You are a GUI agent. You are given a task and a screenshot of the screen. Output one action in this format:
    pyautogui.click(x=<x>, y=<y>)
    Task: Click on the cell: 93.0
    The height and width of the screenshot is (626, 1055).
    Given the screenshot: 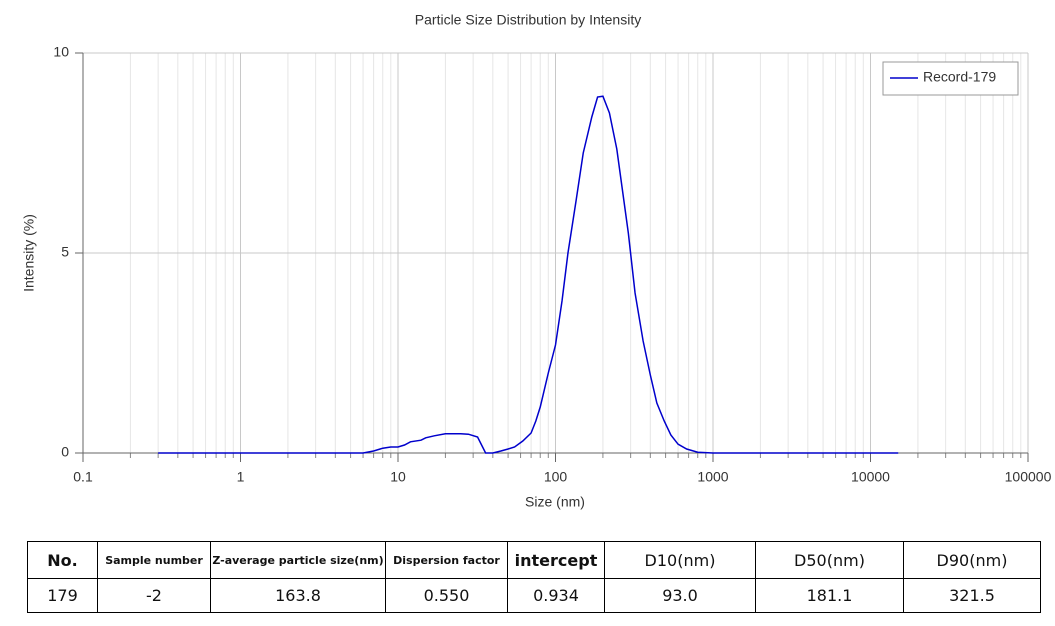 What is the action you would take?
    pyautogui.click(x=680, y=595)
    